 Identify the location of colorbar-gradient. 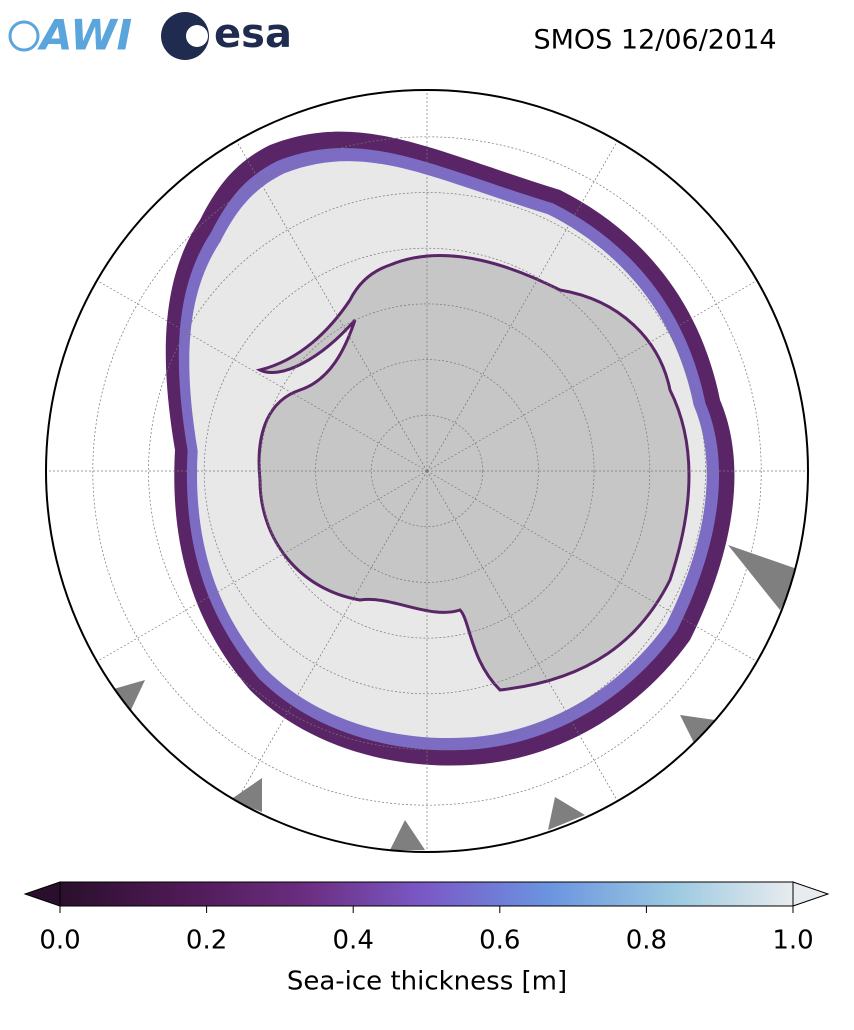
(426, 894).